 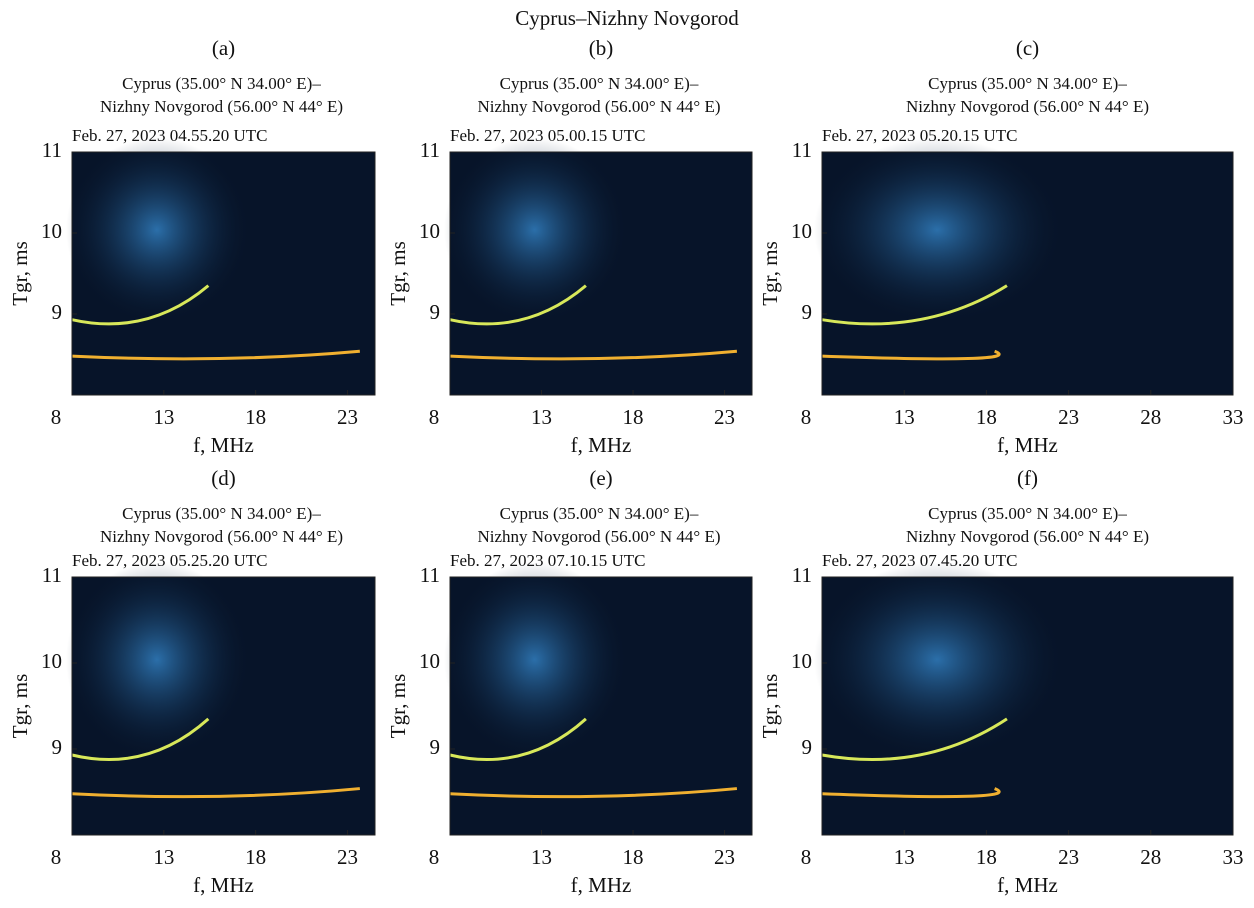 I want to click on panel-label: (e), so click(x=600, y=478).